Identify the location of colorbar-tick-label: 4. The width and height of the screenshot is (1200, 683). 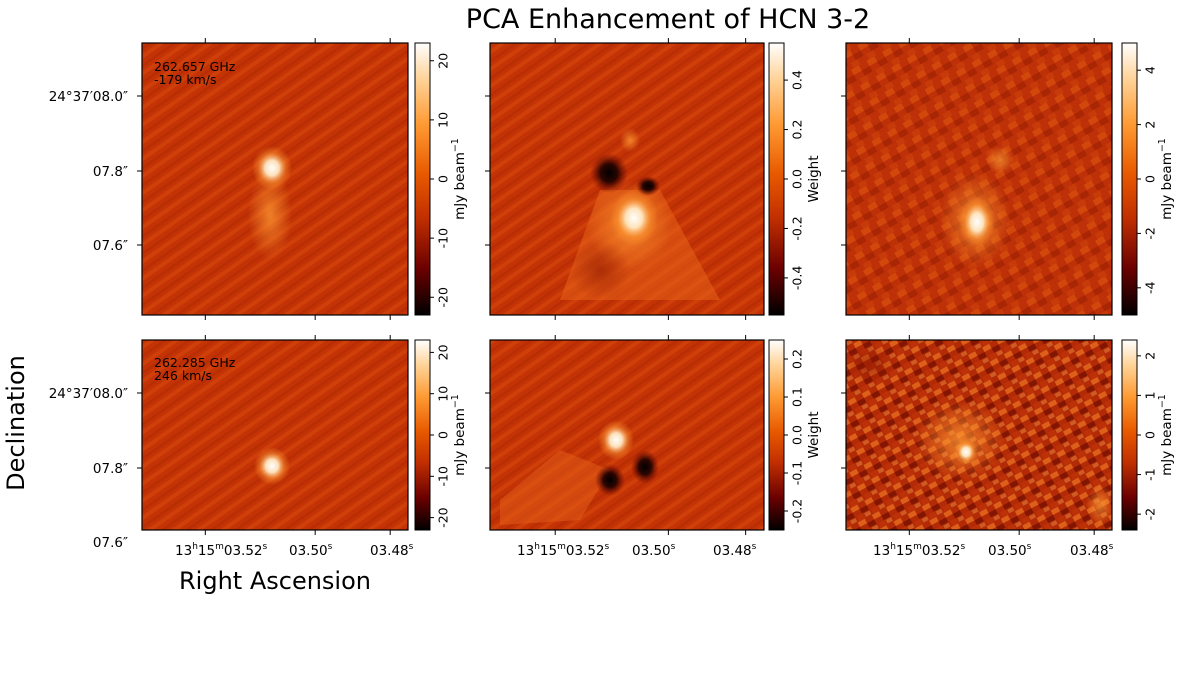
(1150, 70).